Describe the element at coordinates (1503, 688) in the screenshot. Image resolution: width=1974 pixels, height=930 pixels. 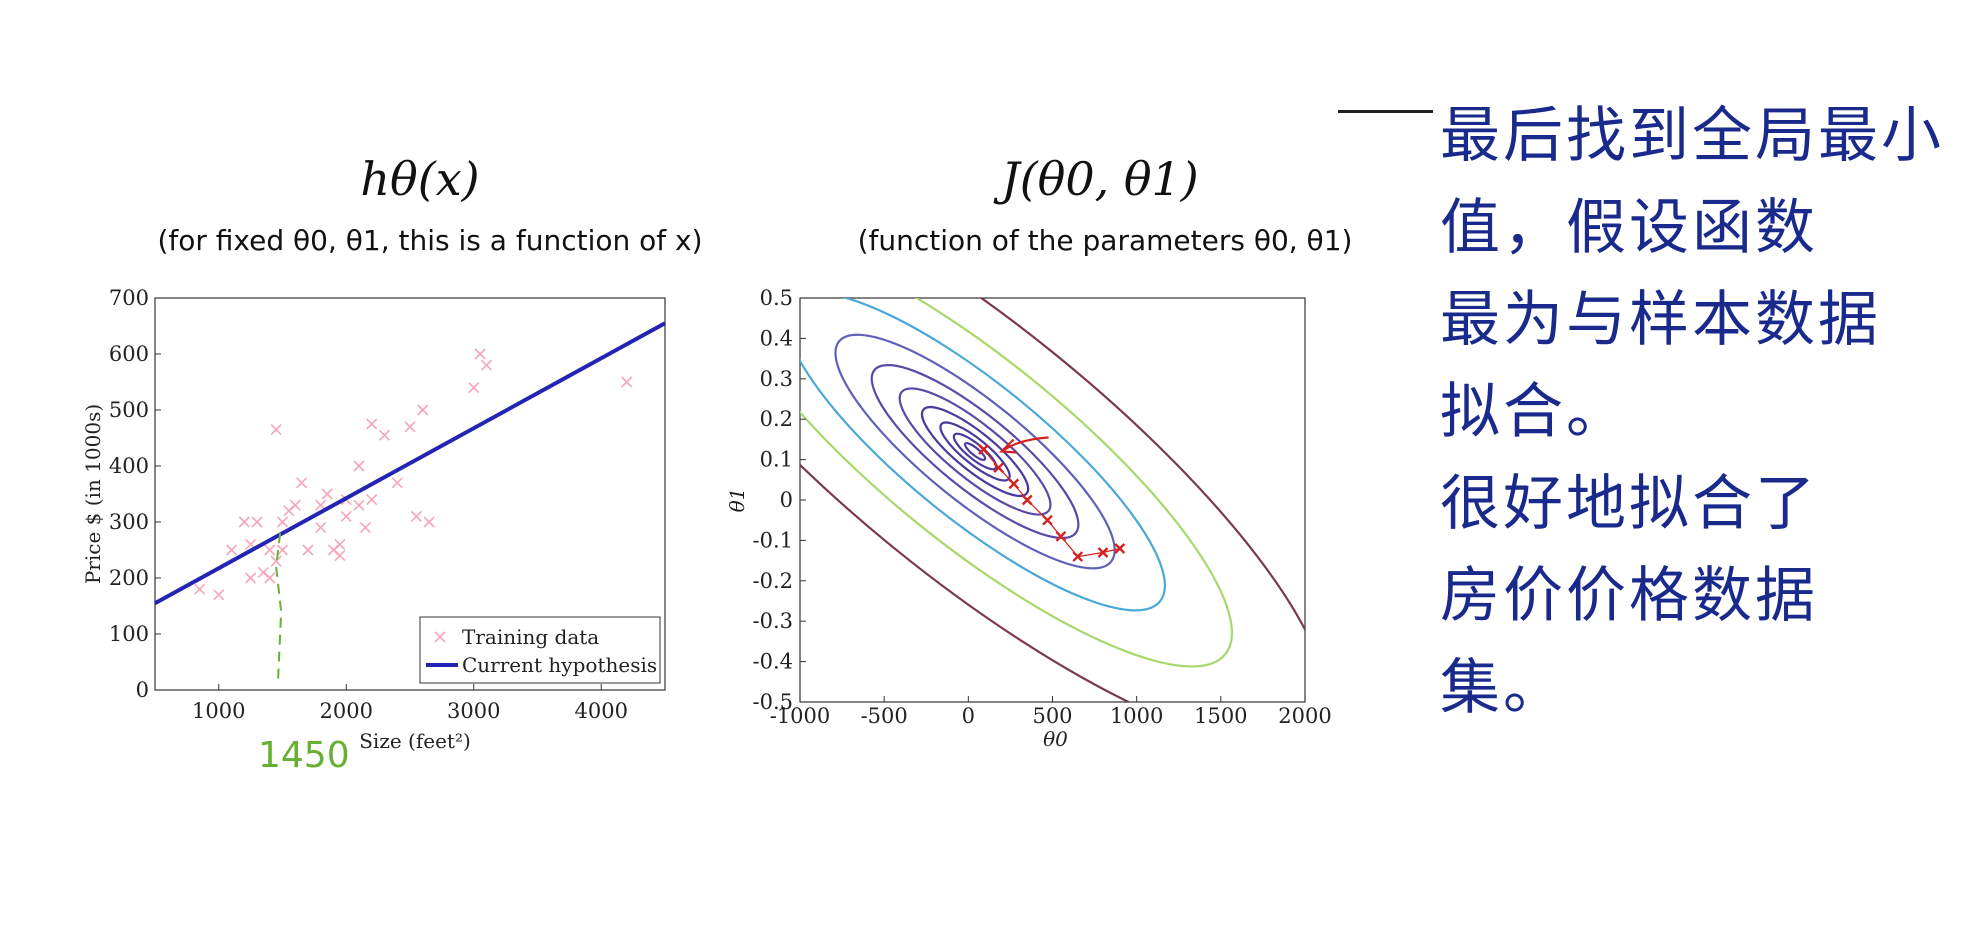
I see `note-line: 集。` at that location.